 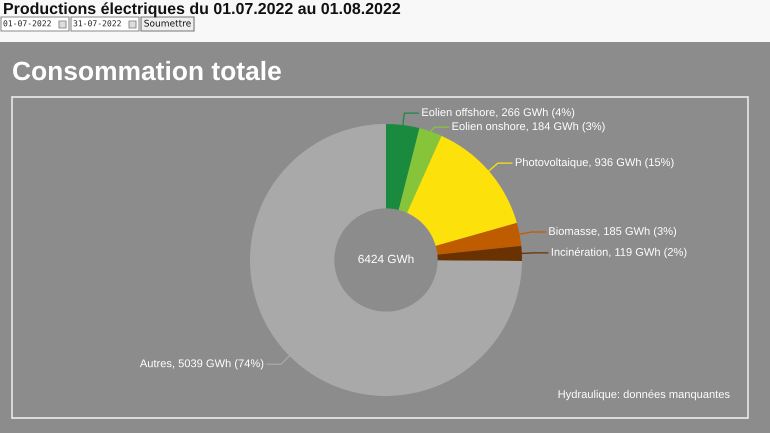 What do you see at coordinates (619, 253) in the screenshot?
I see `slice-label: Incinération, 119 GWh (2%)` at bounding box center [619, 253].